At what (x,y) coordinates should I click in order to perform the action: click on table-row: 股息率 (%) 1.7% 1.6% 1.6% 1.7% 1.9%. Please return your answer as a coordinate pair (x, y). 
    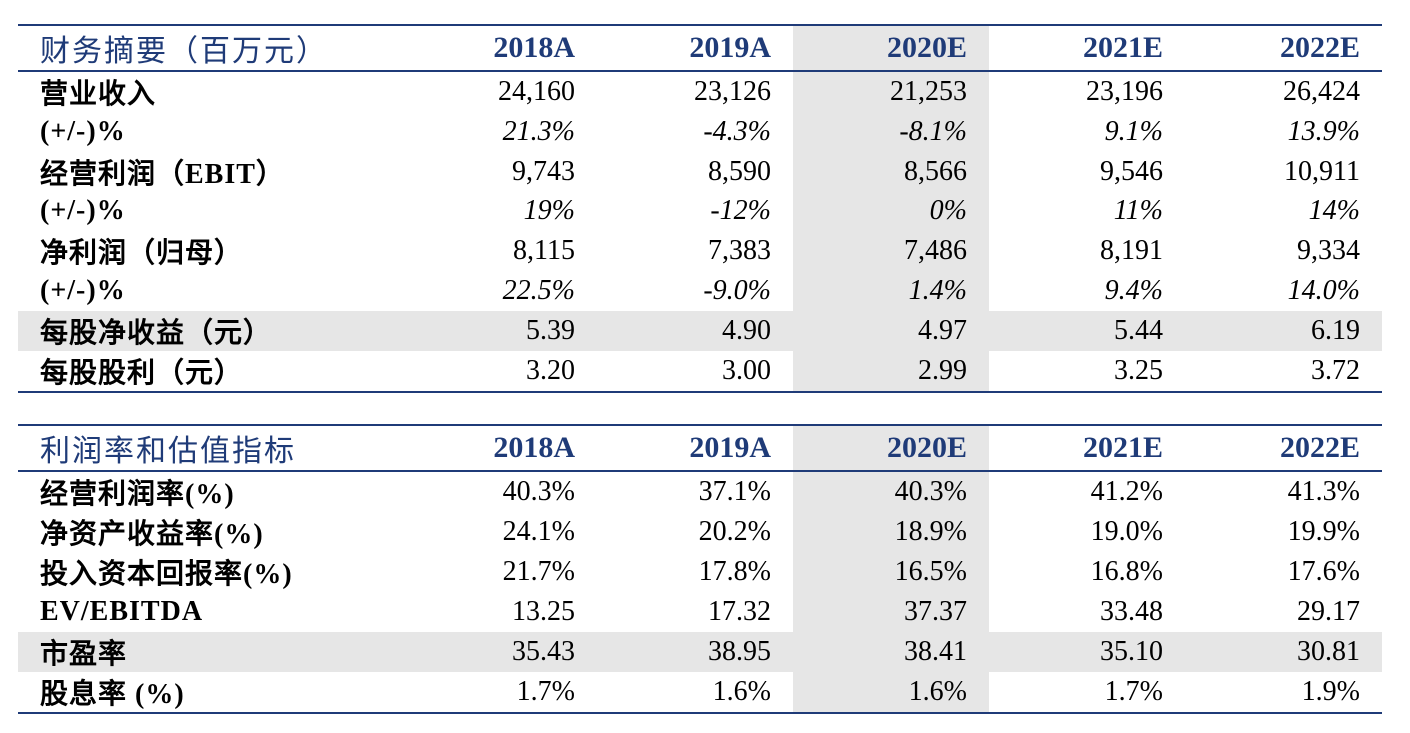
    Looking at the image, I should click on (700, 692).